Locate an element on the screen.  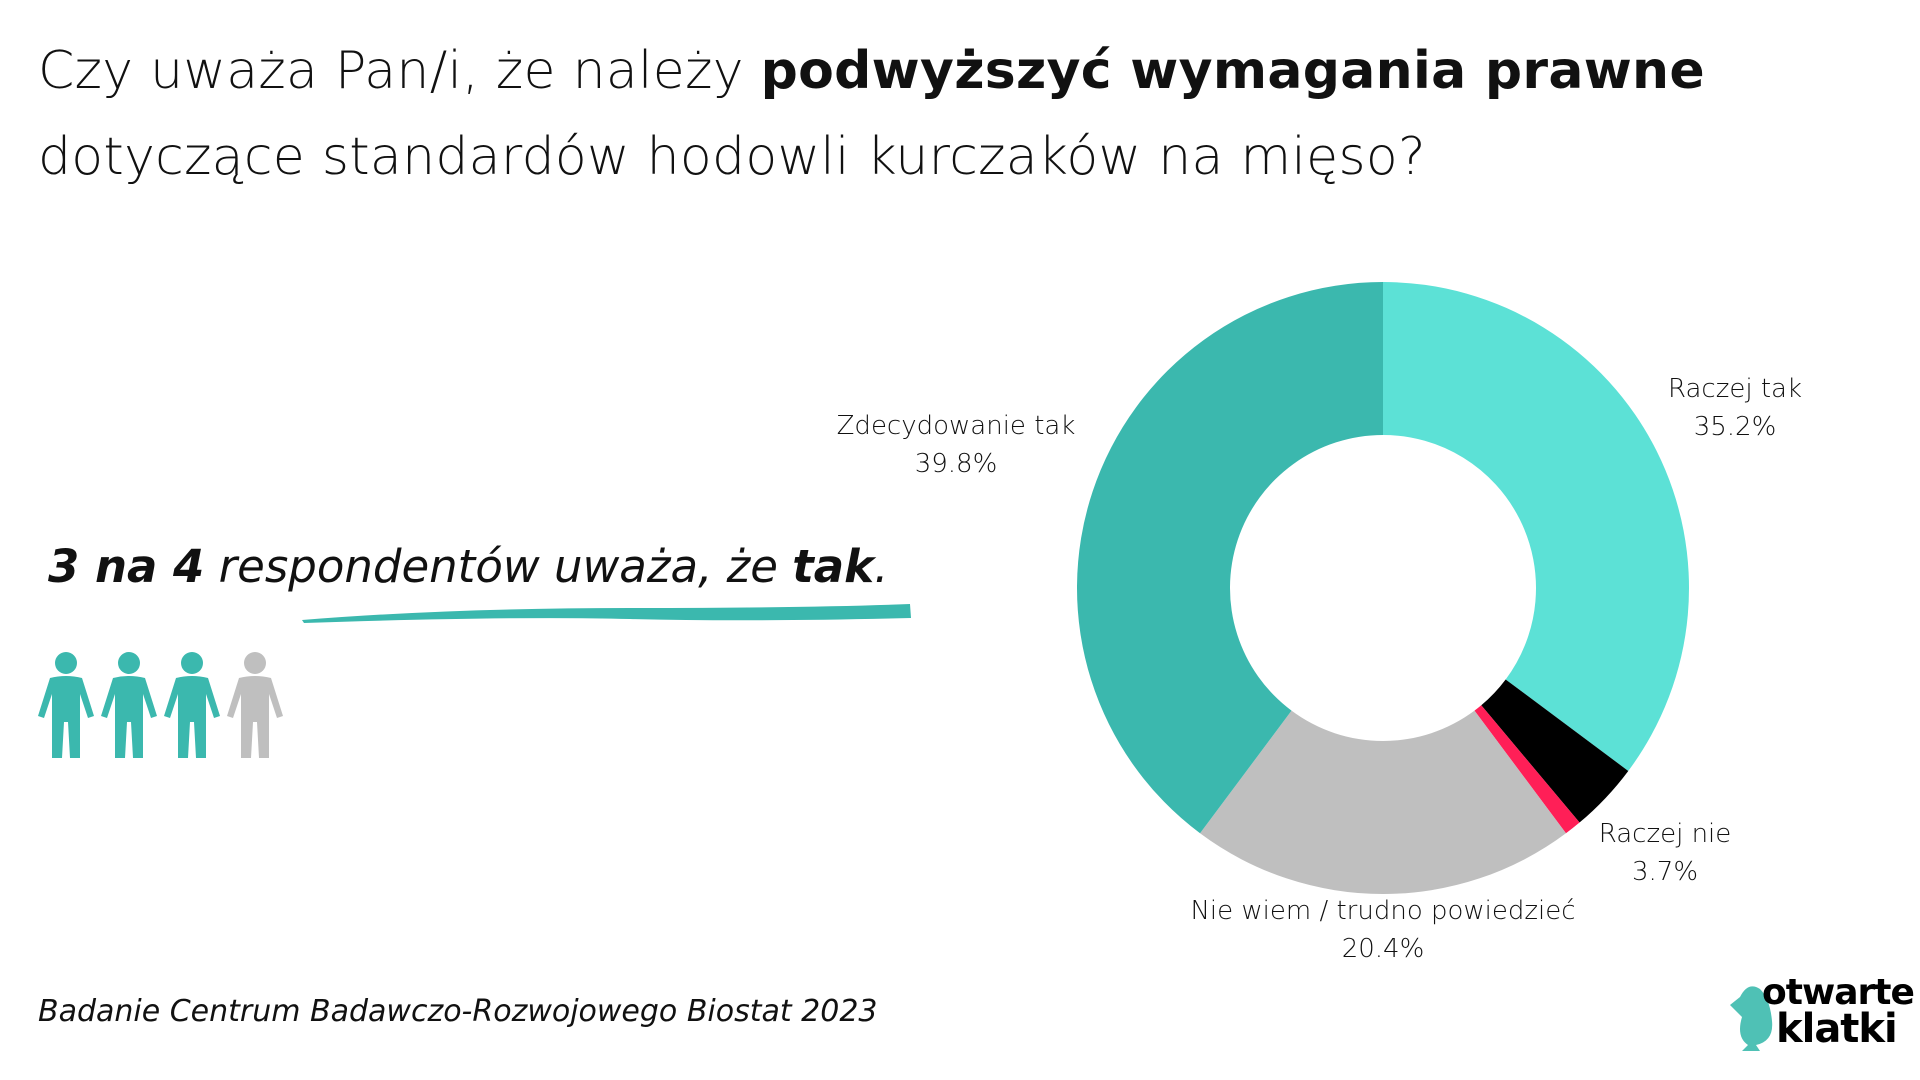
label-raczej-tak: Raczej tak 35.2% is located at coordinates (1735, 408).